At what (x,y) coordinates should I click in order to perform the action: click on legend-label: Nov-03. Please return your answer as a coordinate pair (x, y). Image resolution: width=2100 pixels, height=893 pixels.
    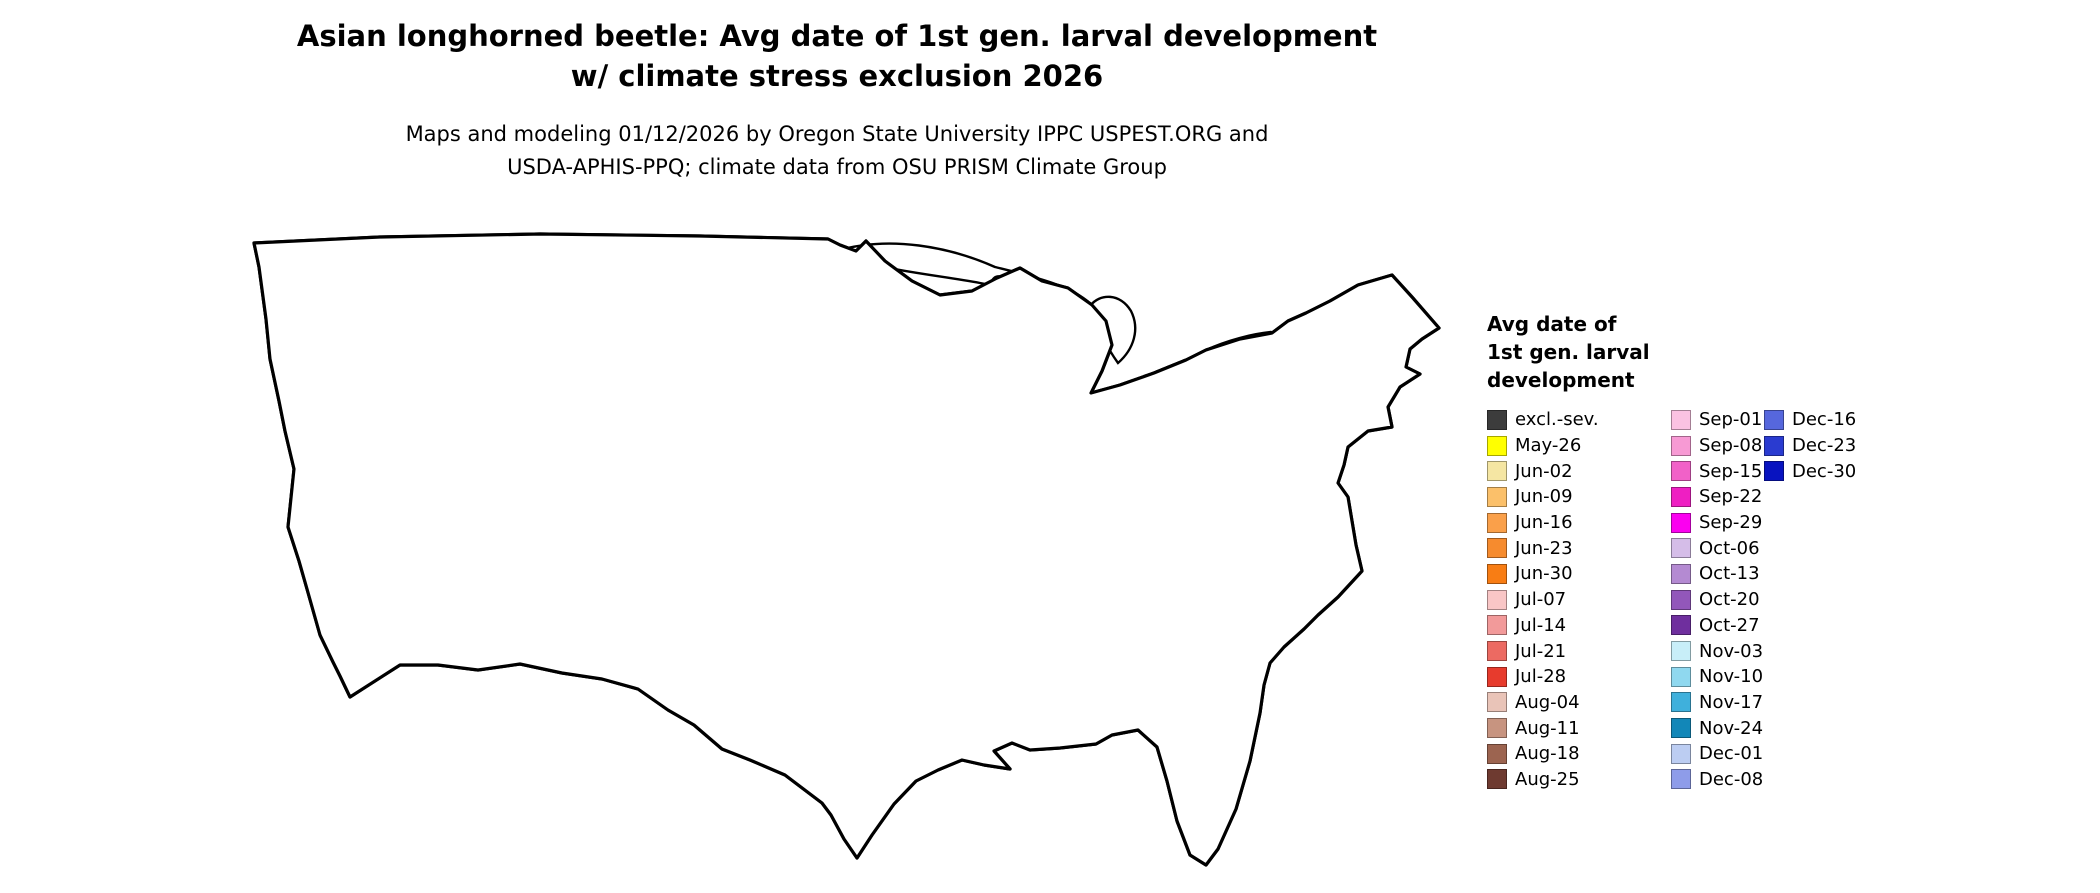
    Looking at the image, I should click on (1731, 651).